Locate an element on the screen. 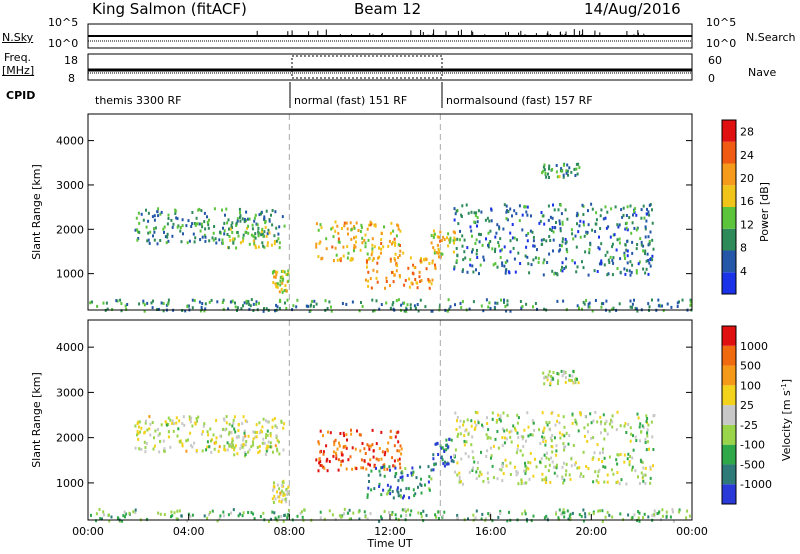 The image size is (800, 554). power-colorbar-label: Power [dB] is located at coordinates (764, 212).